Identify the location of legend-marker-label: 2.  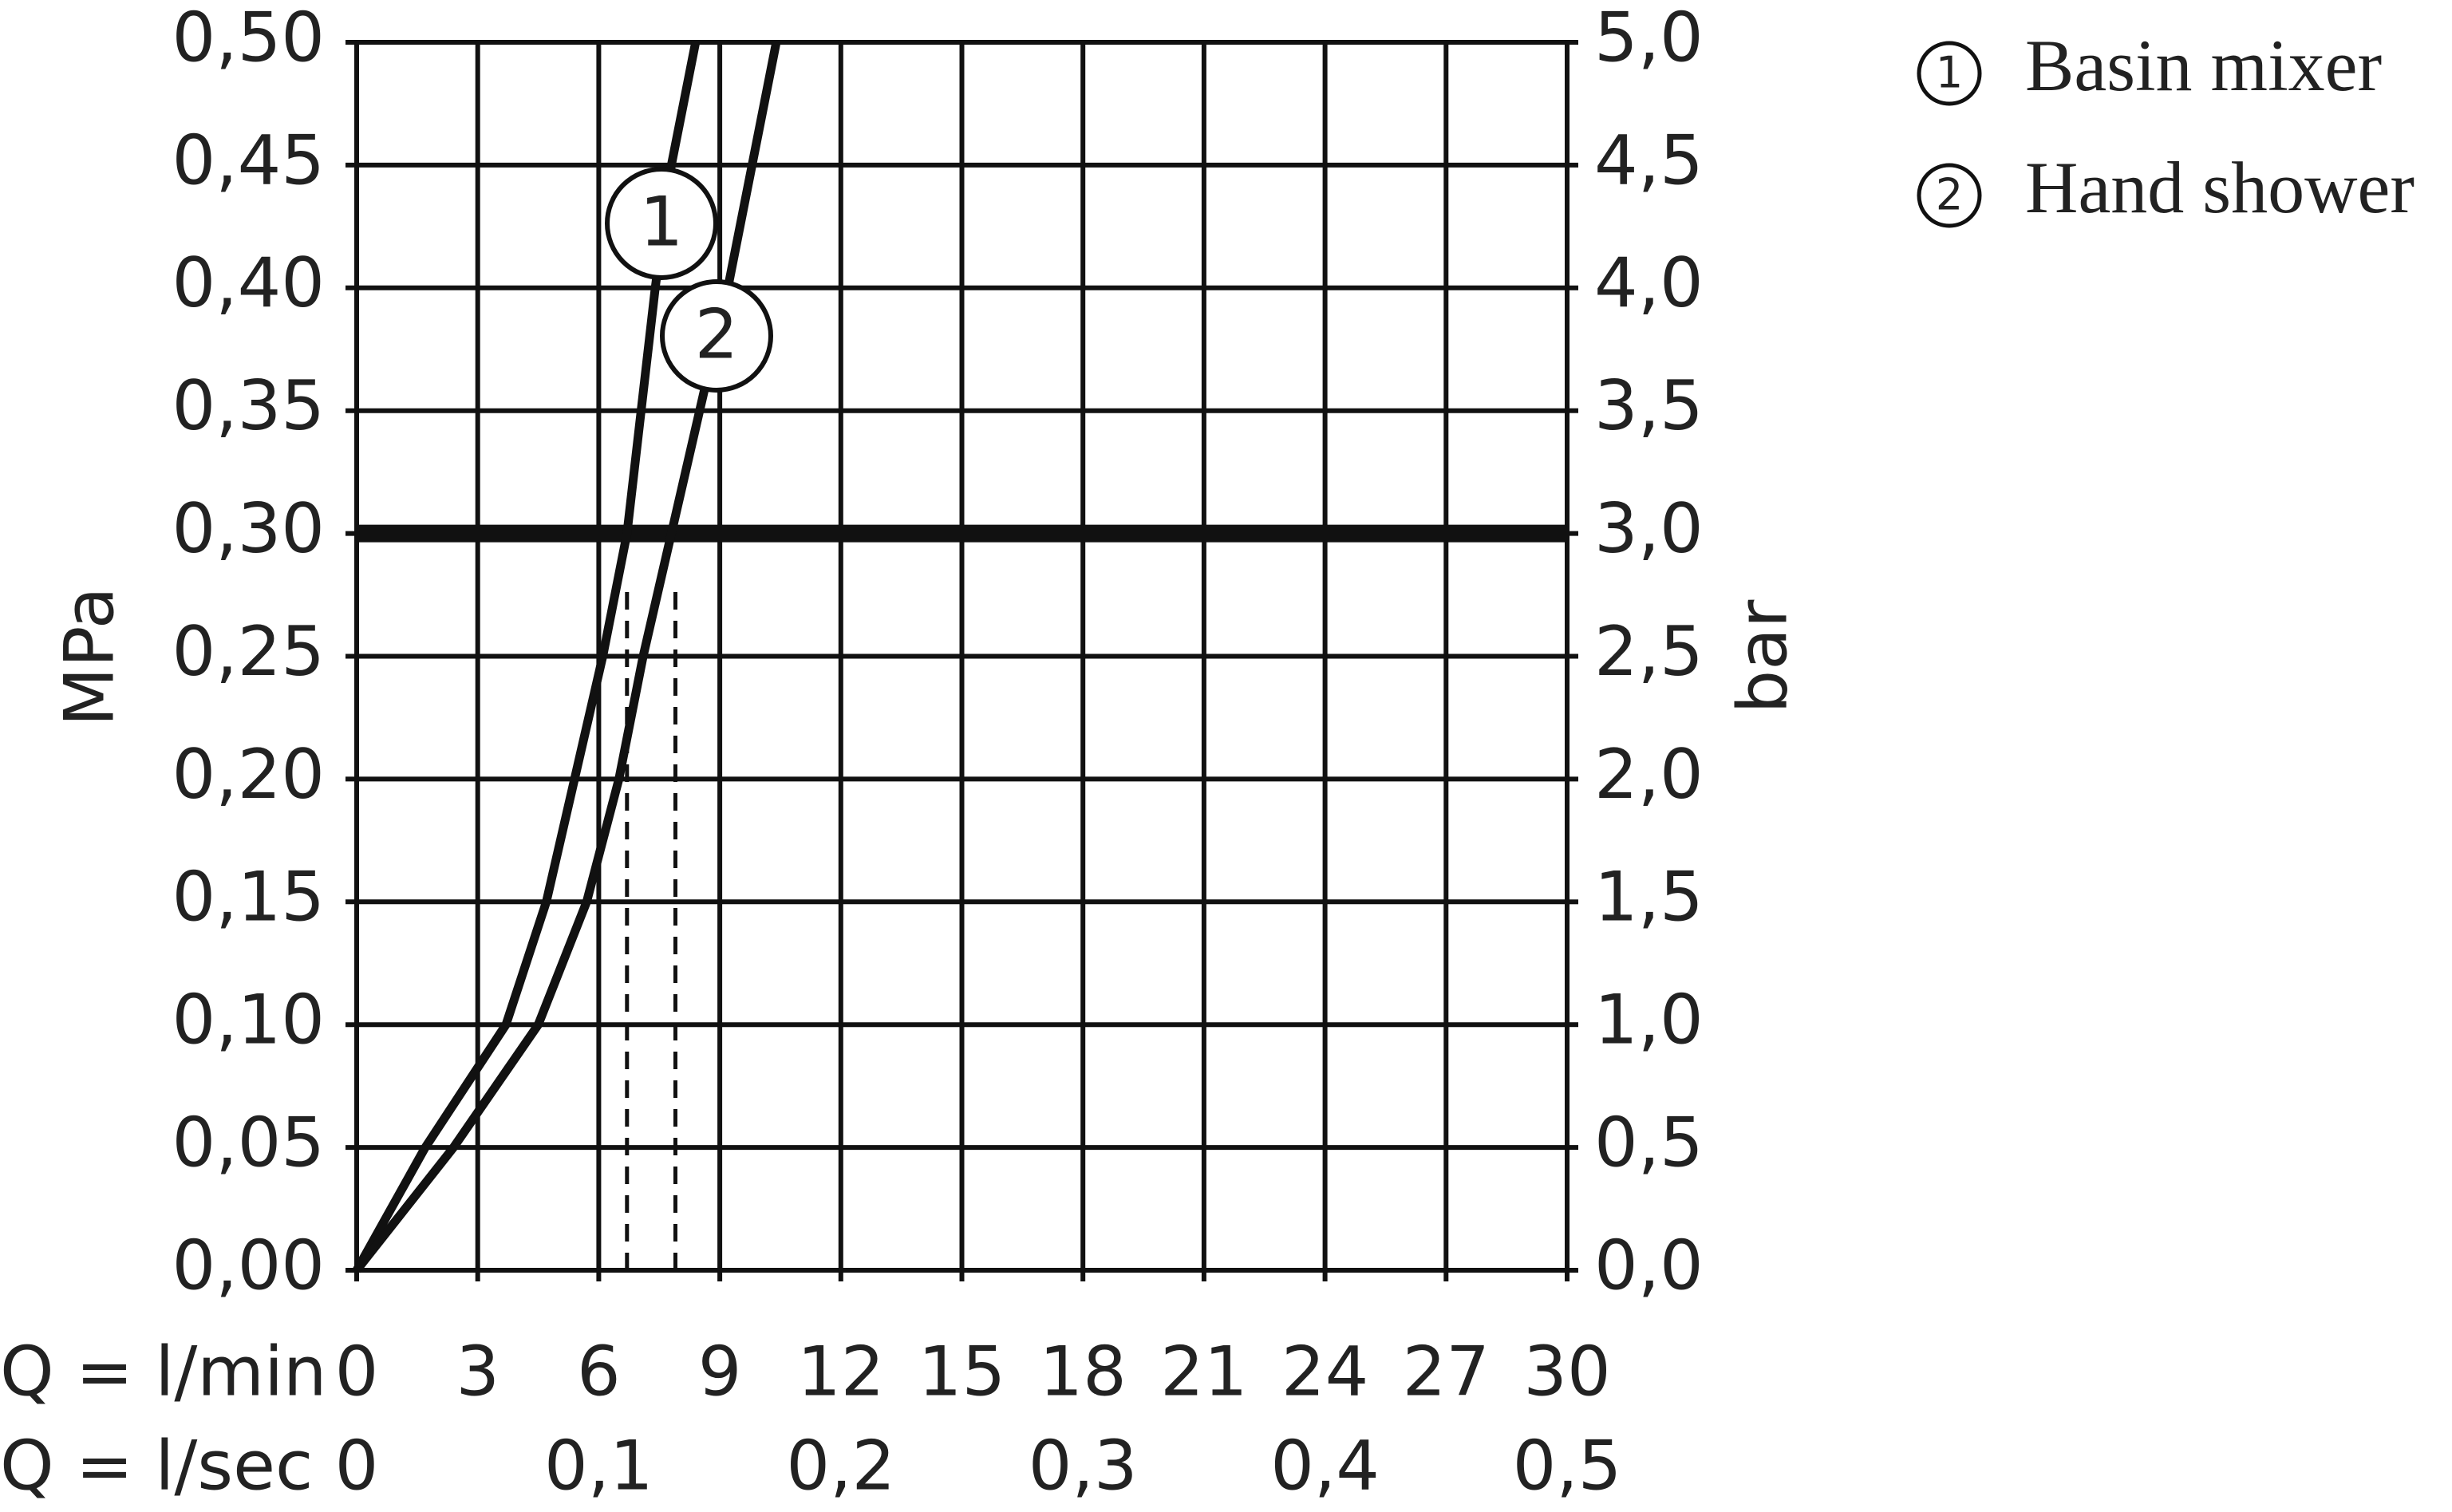
(1950, 195).